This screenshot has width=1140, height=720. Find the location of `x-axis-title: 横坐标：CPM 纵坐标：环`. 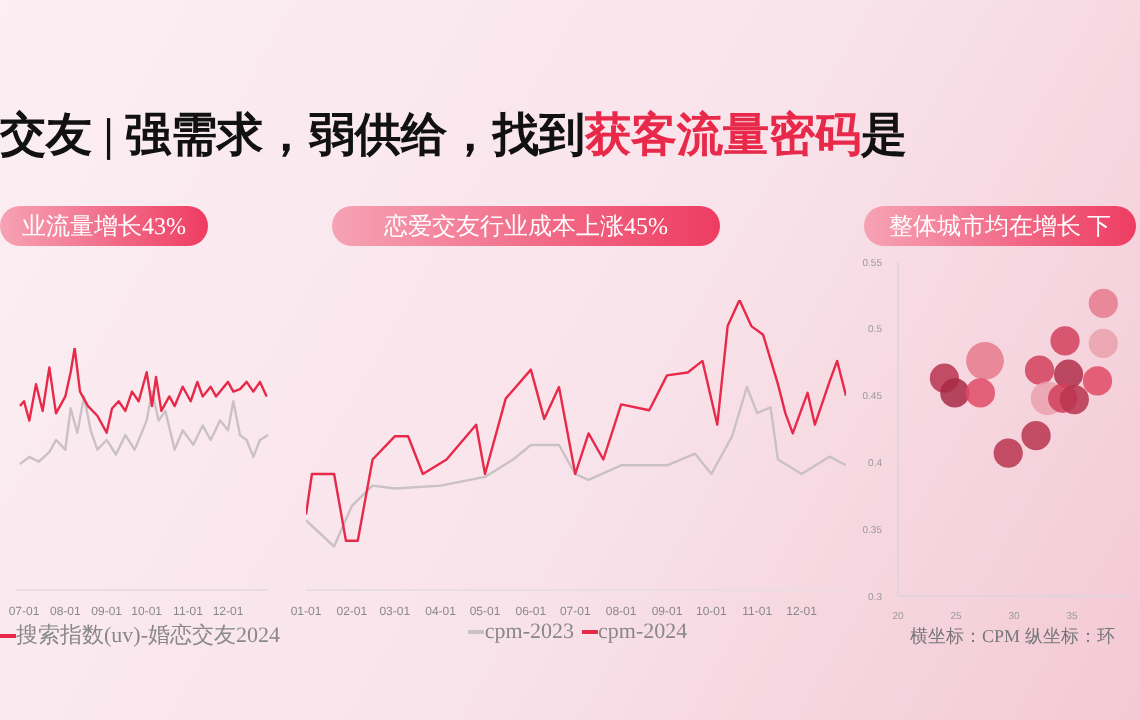

x-axis-title: 横坐标：CPM 纵坐标：环 is located at coordinates (1012, 637).